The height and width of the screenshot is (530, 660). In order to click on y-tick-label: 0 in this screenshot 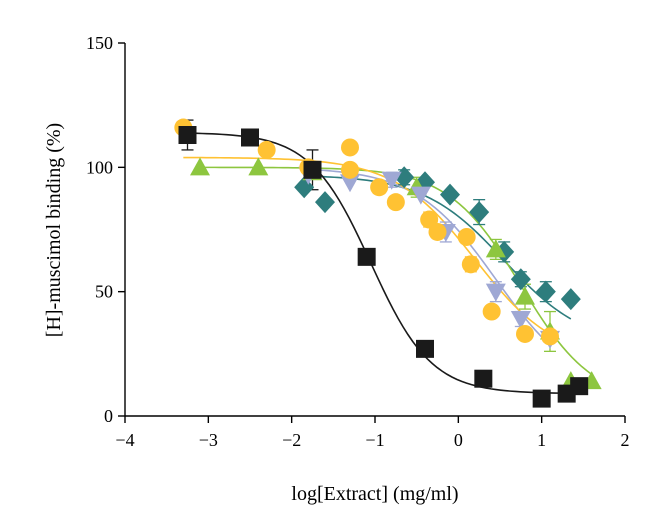, I will do `click(108, 416)`.